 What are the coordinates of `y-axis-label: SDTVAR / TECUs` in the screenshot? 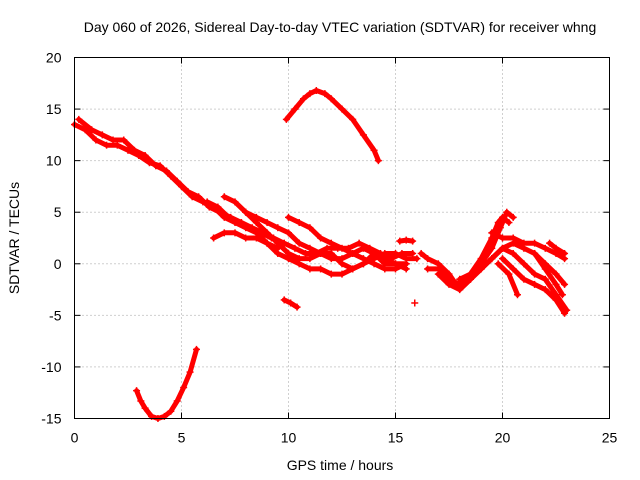 It's located at (14, 238).